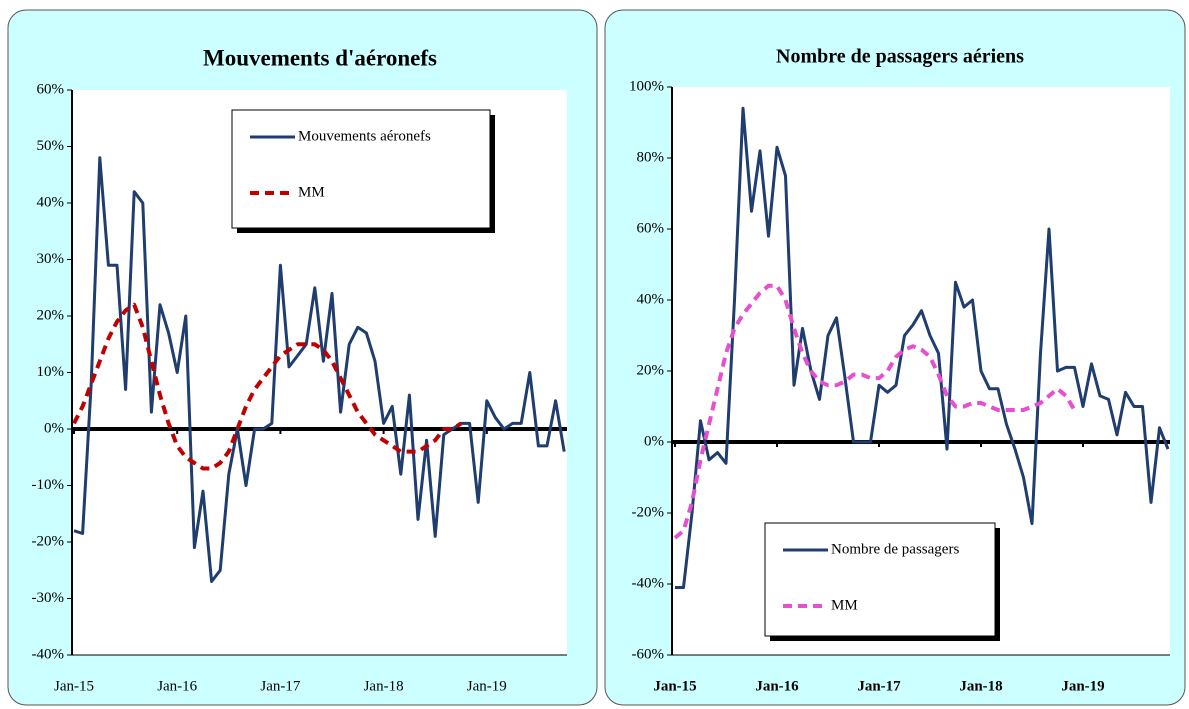  I want to click on y-tick-label: -60%, so click(648, 654).